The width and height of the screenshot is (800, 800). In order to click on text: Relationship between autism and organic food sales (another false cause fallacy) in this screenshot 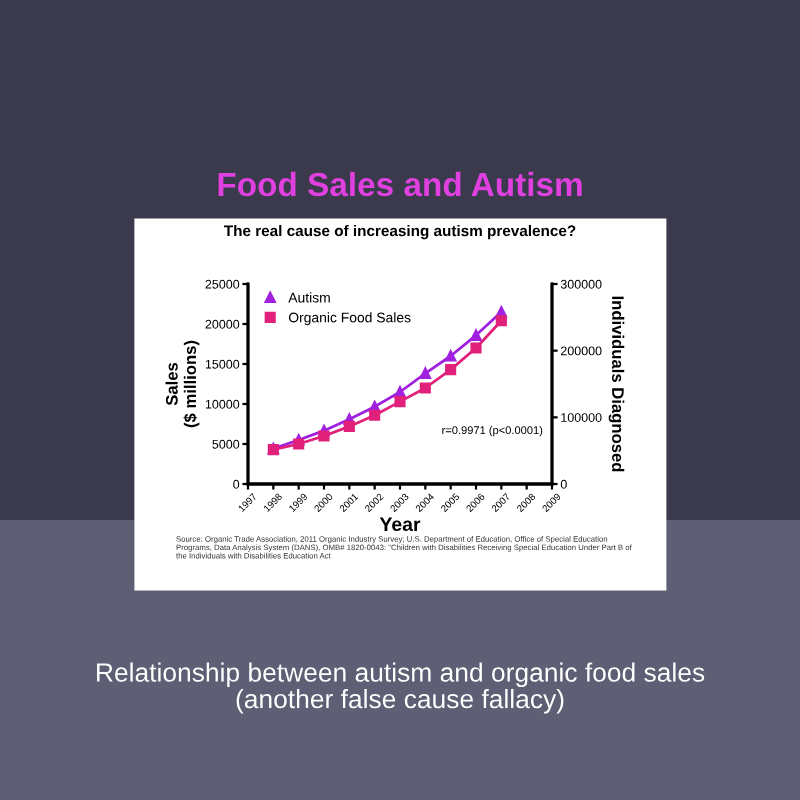, I will do `click(401, 688)`.